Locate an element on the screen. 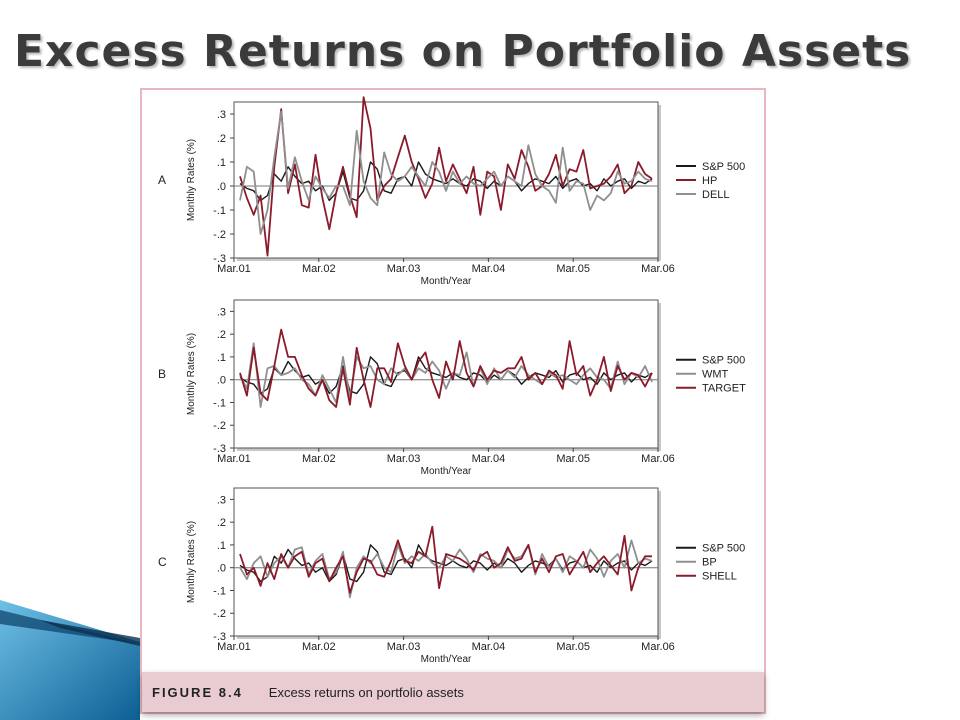 The image size is (960, 720). legend-label: WMT is located at coordinates (715, 375).